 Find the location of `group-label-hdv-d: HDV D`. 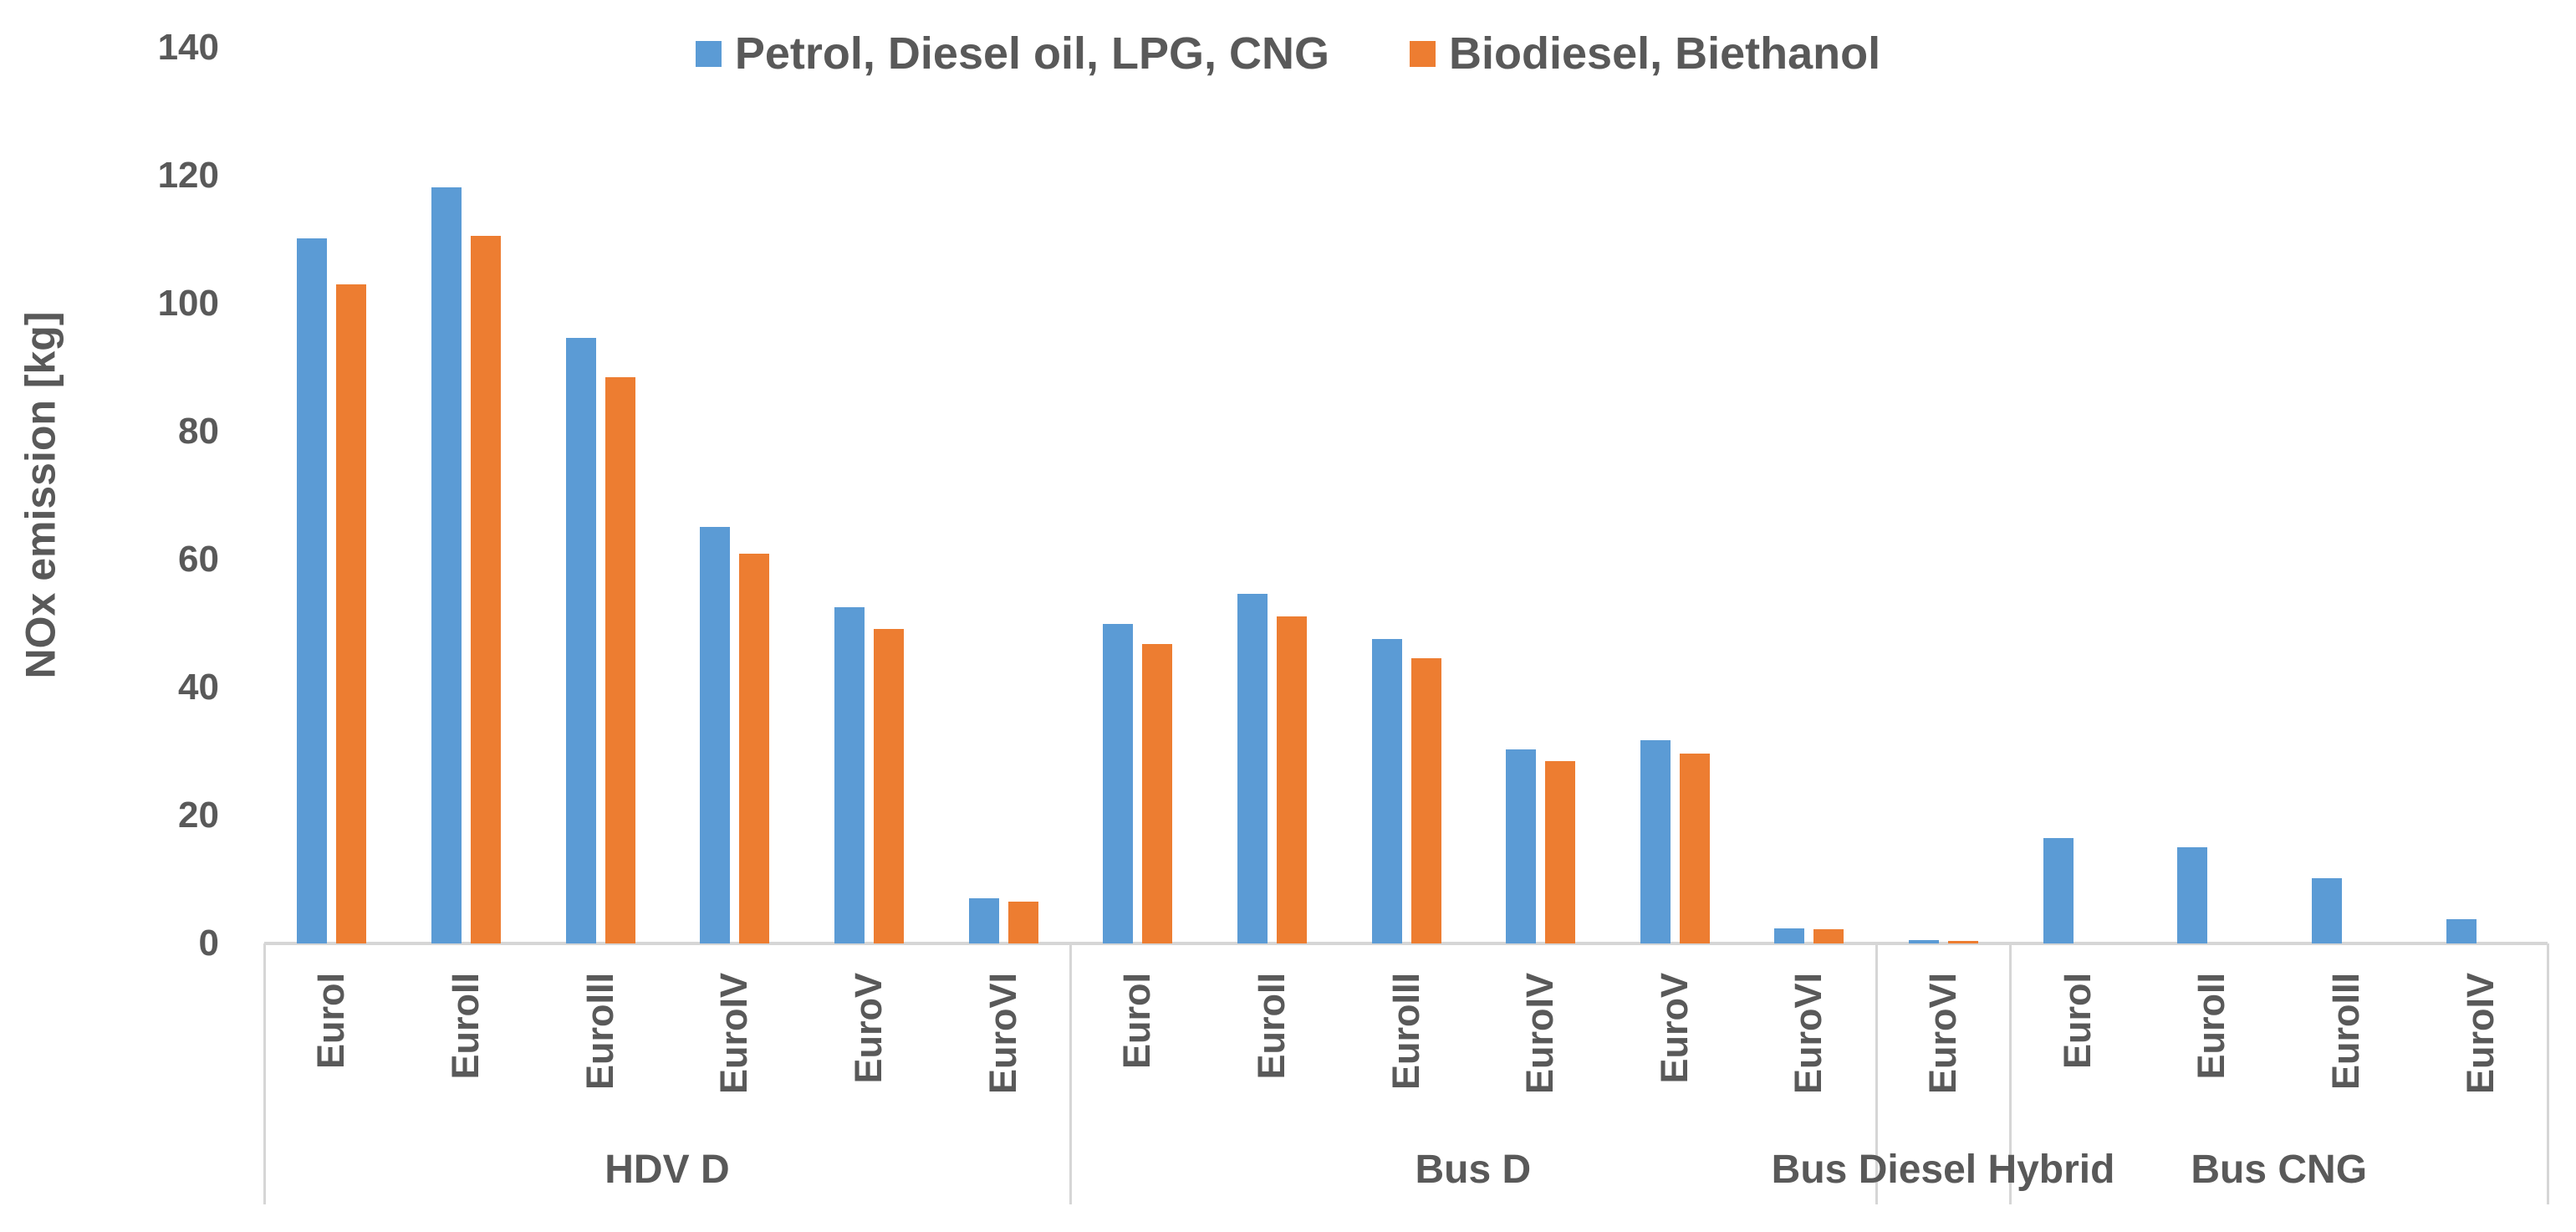

group-label-hdv-d: HDV D is located at coordinates (667, 1170).